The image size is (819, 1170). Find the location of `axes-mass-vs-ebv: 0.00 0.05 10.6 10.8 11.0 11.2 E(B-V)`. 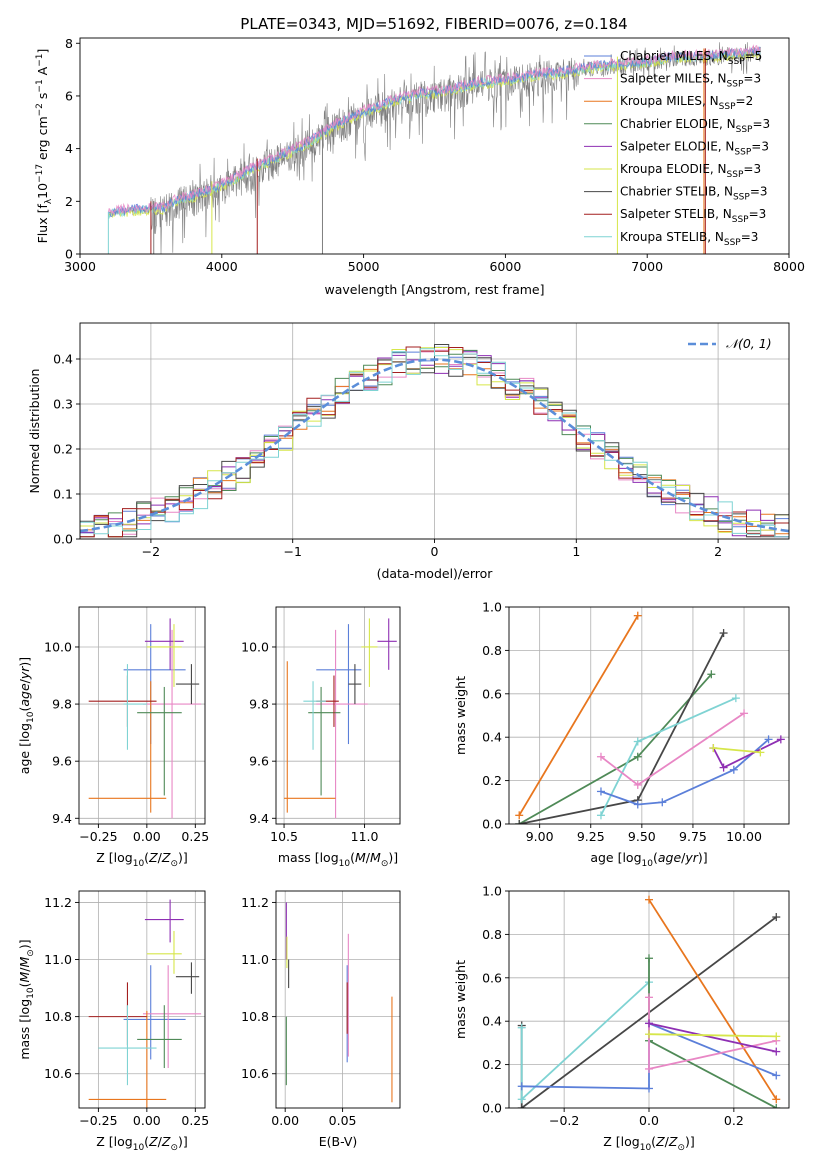

axes-mass-vs-ebv: 0.00 0.05 10.6 10.8 11.0 11.2 E(B-V) is located at coordinates (321, 1019).